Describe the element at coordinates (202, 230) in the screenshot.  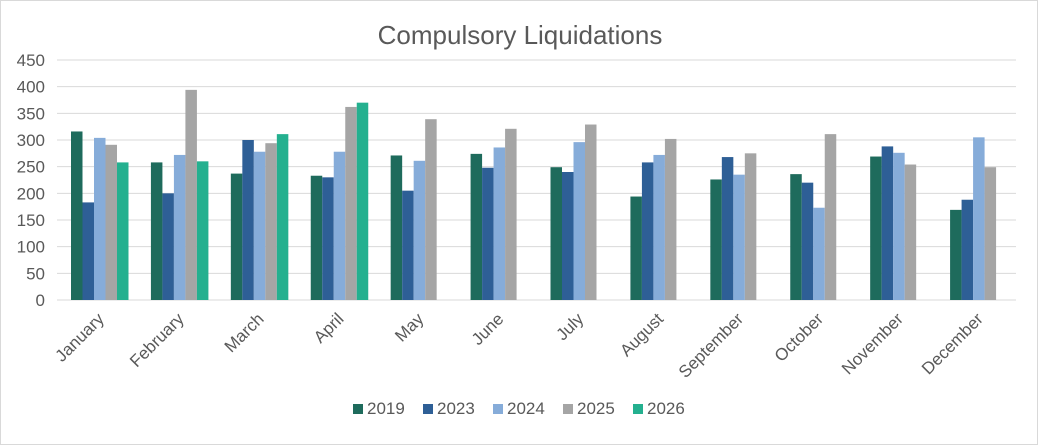
I see `bar-2026-february` at that location.